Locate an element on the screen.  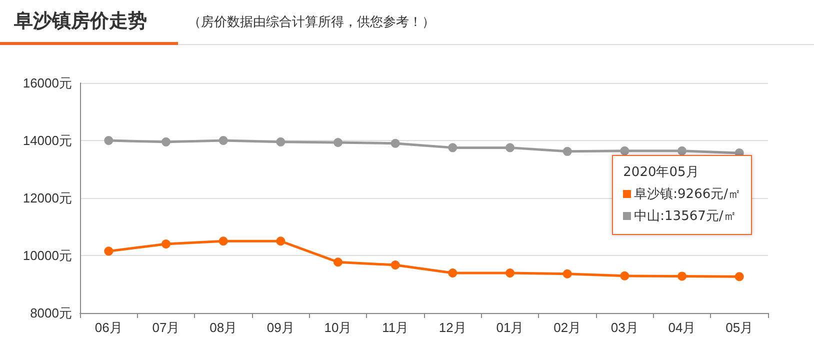
chart-title: 阜沙镇房价走势 is located at coordinates (80, 21).